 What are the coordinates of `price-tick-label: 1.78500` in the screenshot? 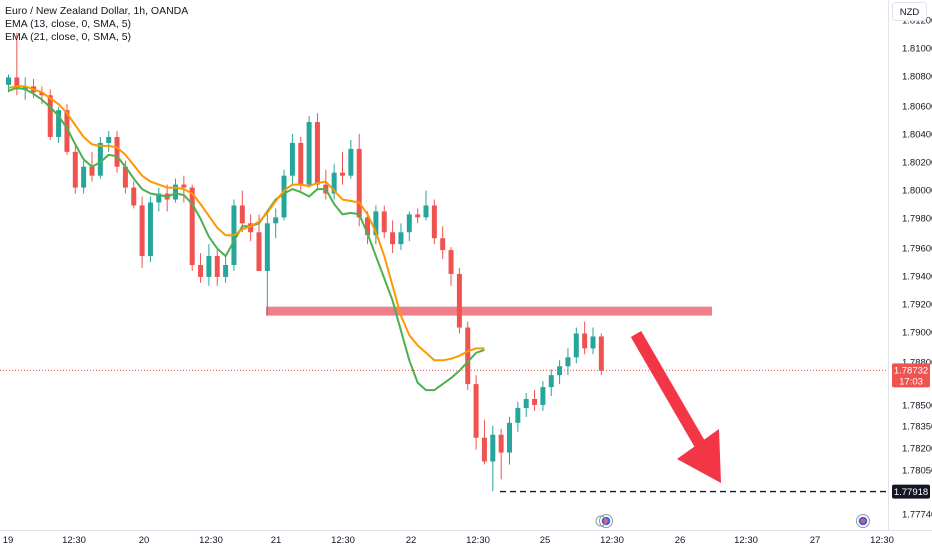 It's located at (917, 406).